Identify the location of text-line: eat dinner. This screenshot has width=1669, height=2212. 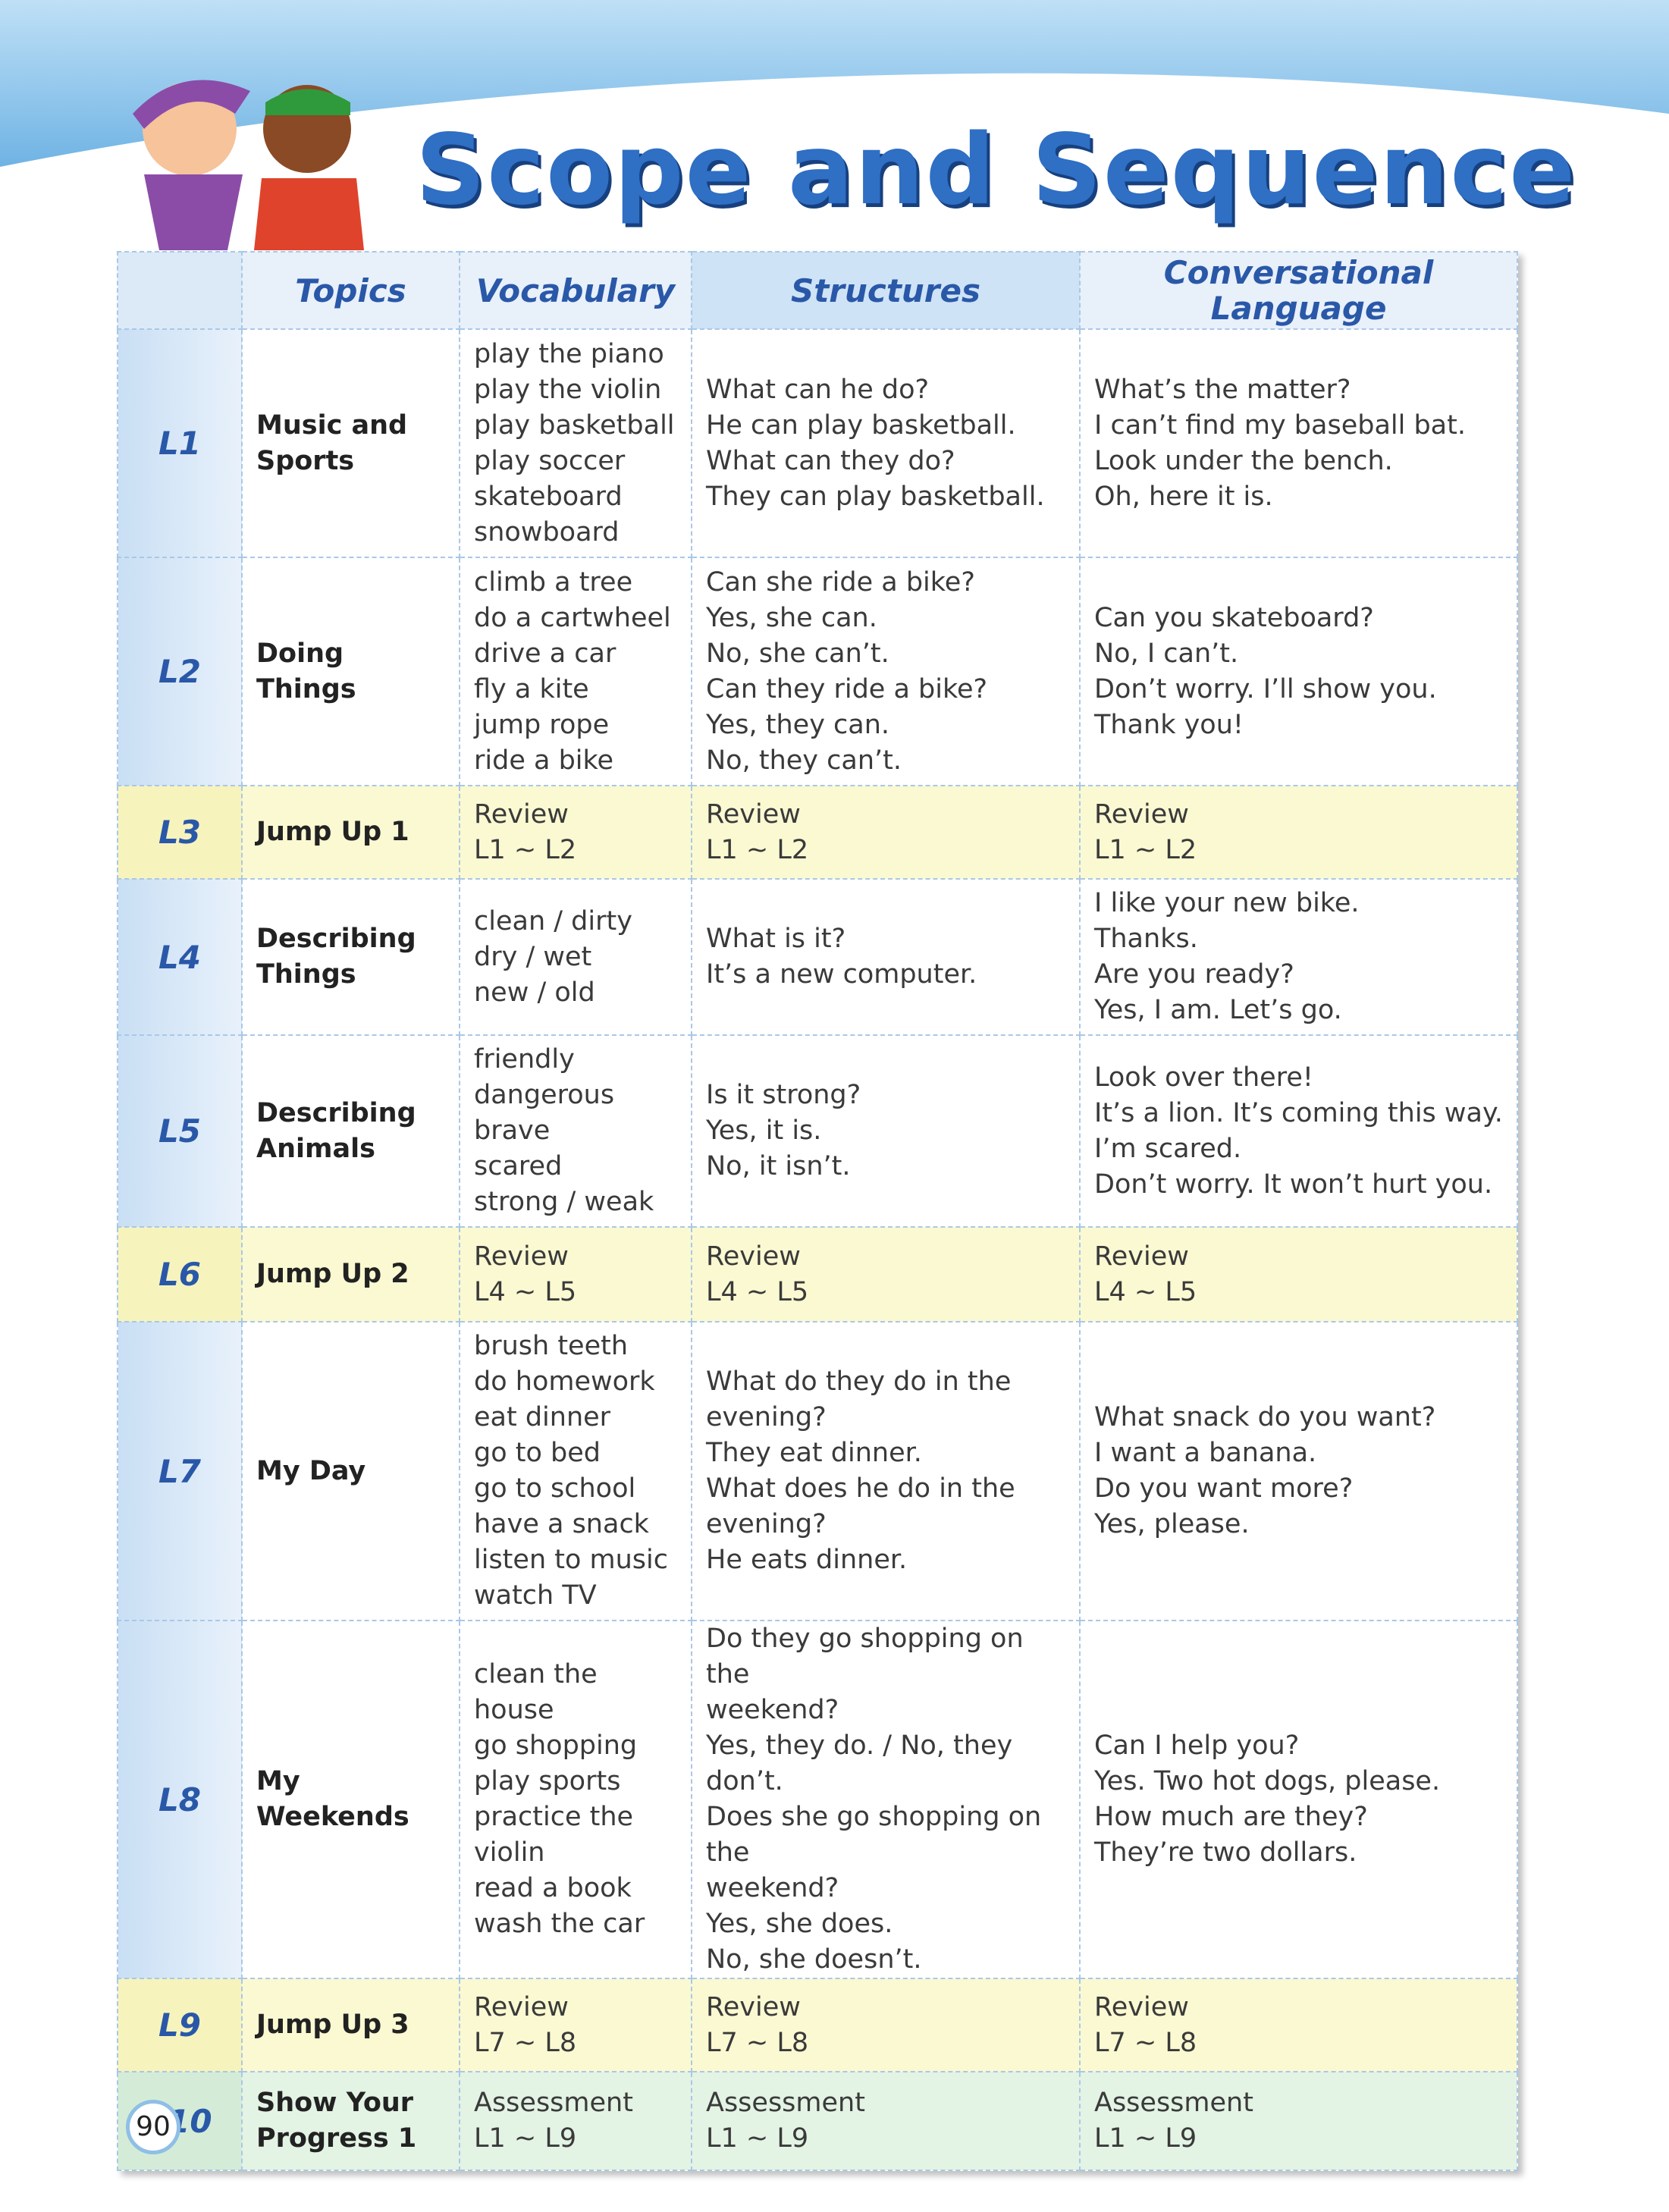
(542, 1417).